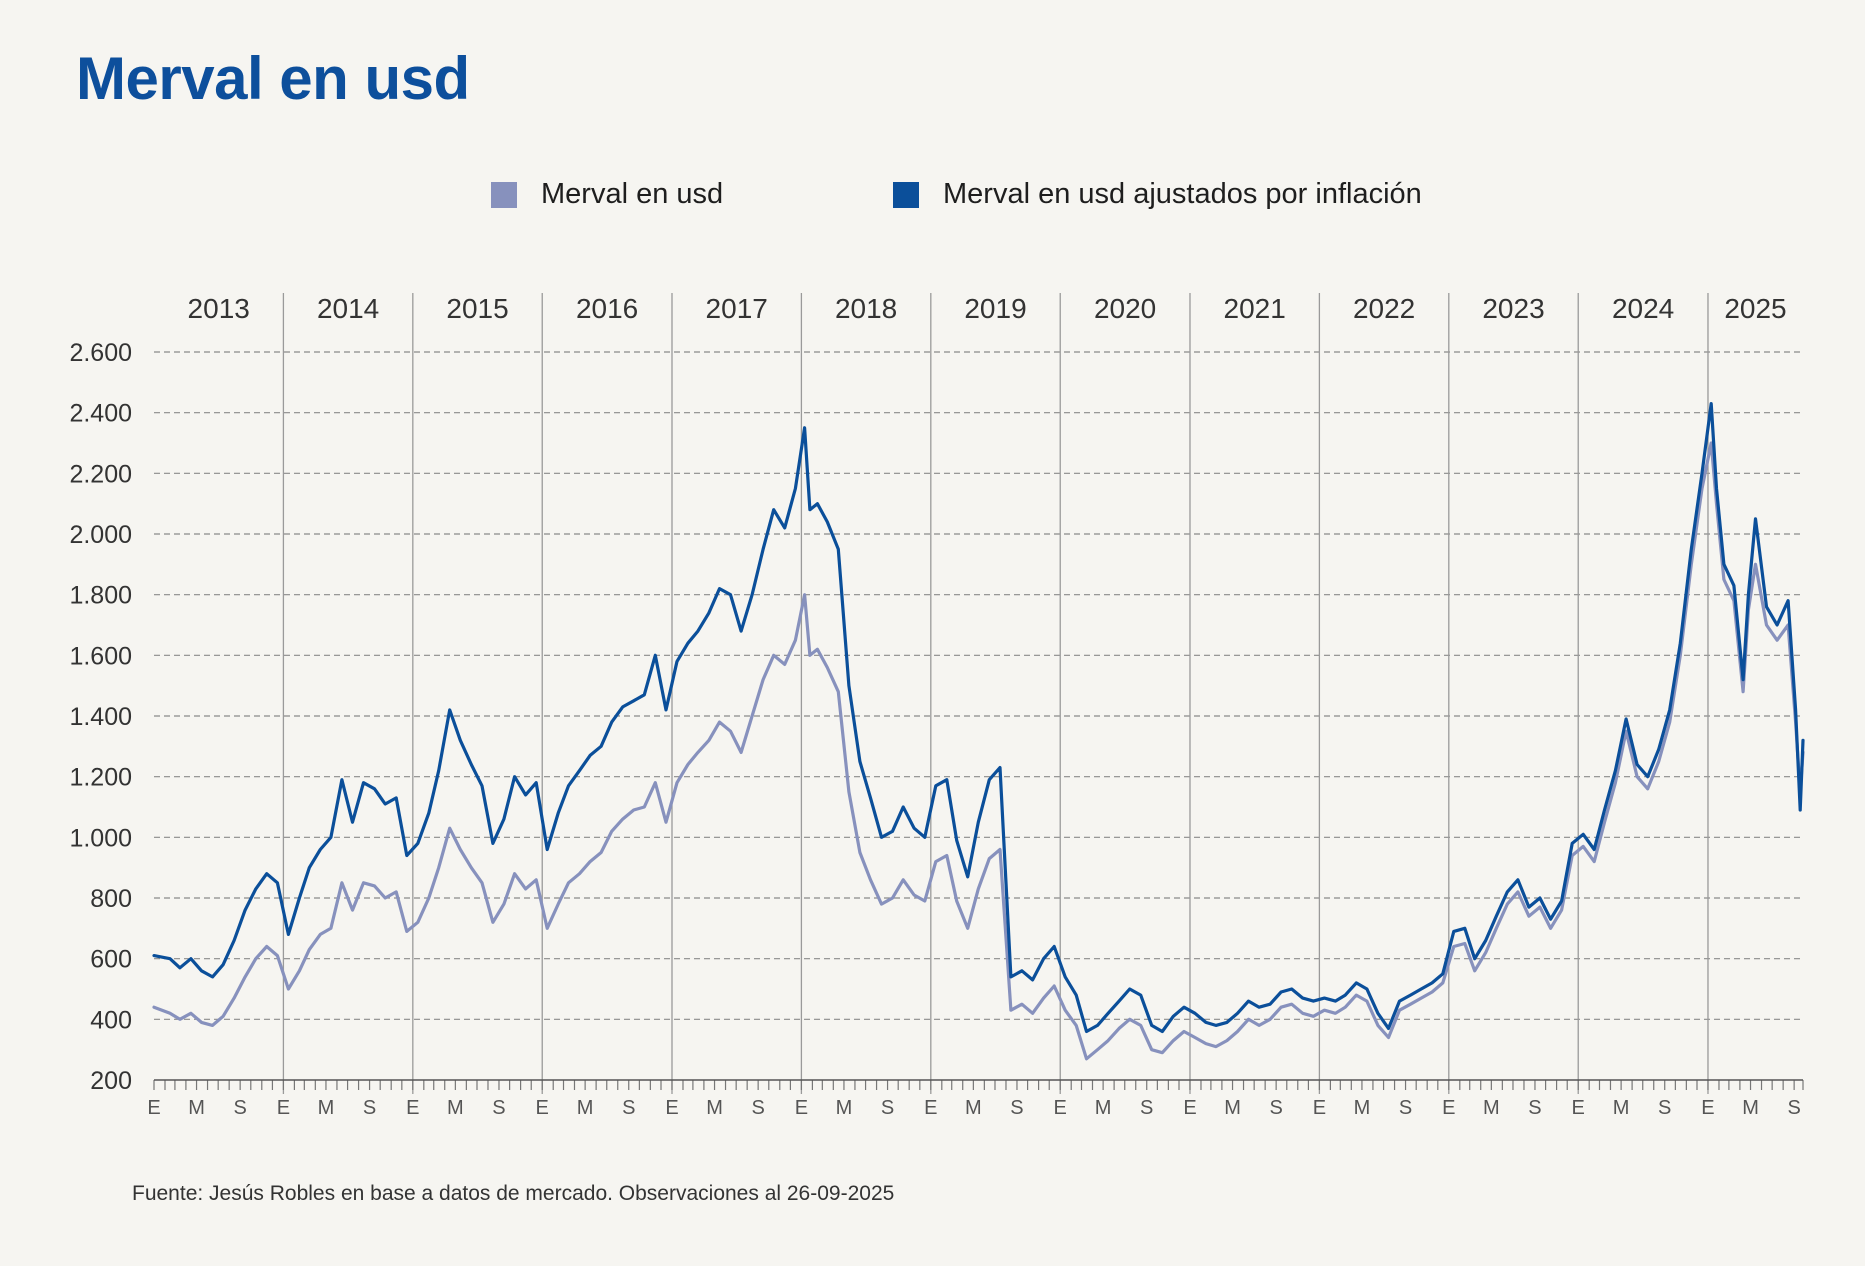  I want to click on legend-item-merval-usd-adjusted: Merval en usd ajustados por inflación, so click(1157, 194).